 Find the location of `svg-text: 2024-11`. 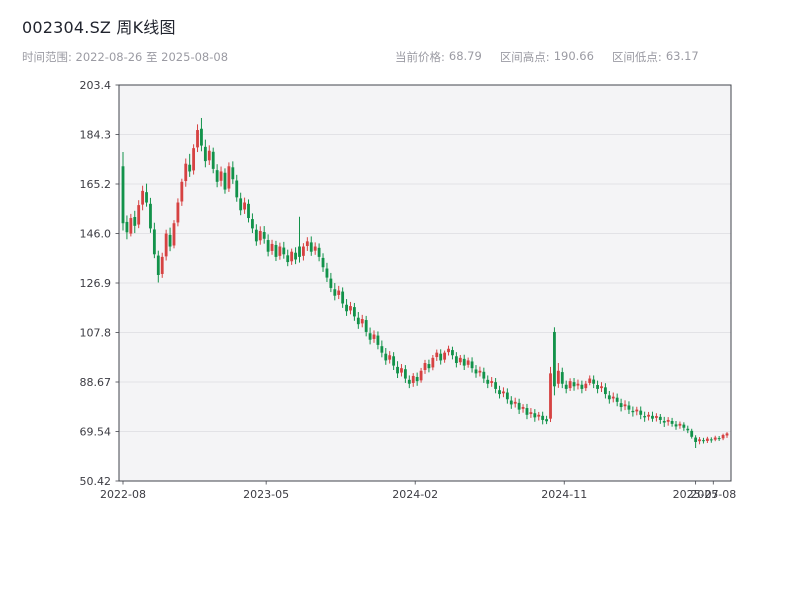

svg-text: 2024-11 is located at coordinates (564, 494).